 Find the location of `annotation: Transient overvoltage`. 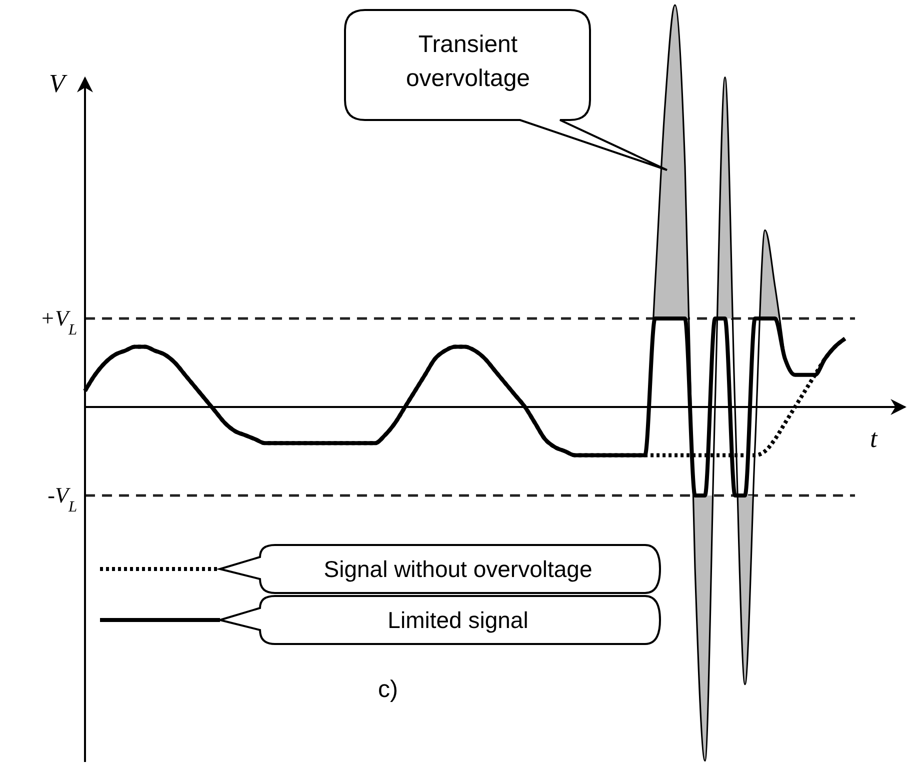

annotation: Transient overvoltage is located at coordinates (468, 61).